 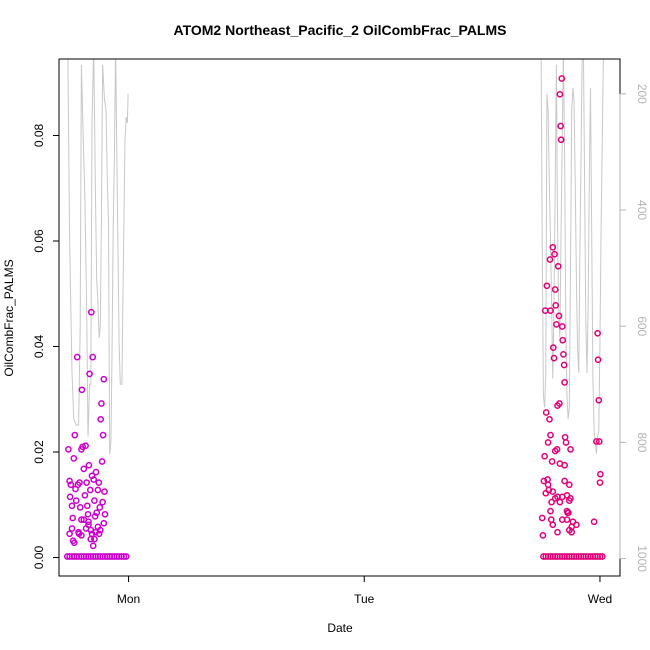 What do you see at coordinates (634, 328) in the screenshot?
I see `secondary-y-axis: 200 400 600 800 1000` at bounding box center [634, 328].